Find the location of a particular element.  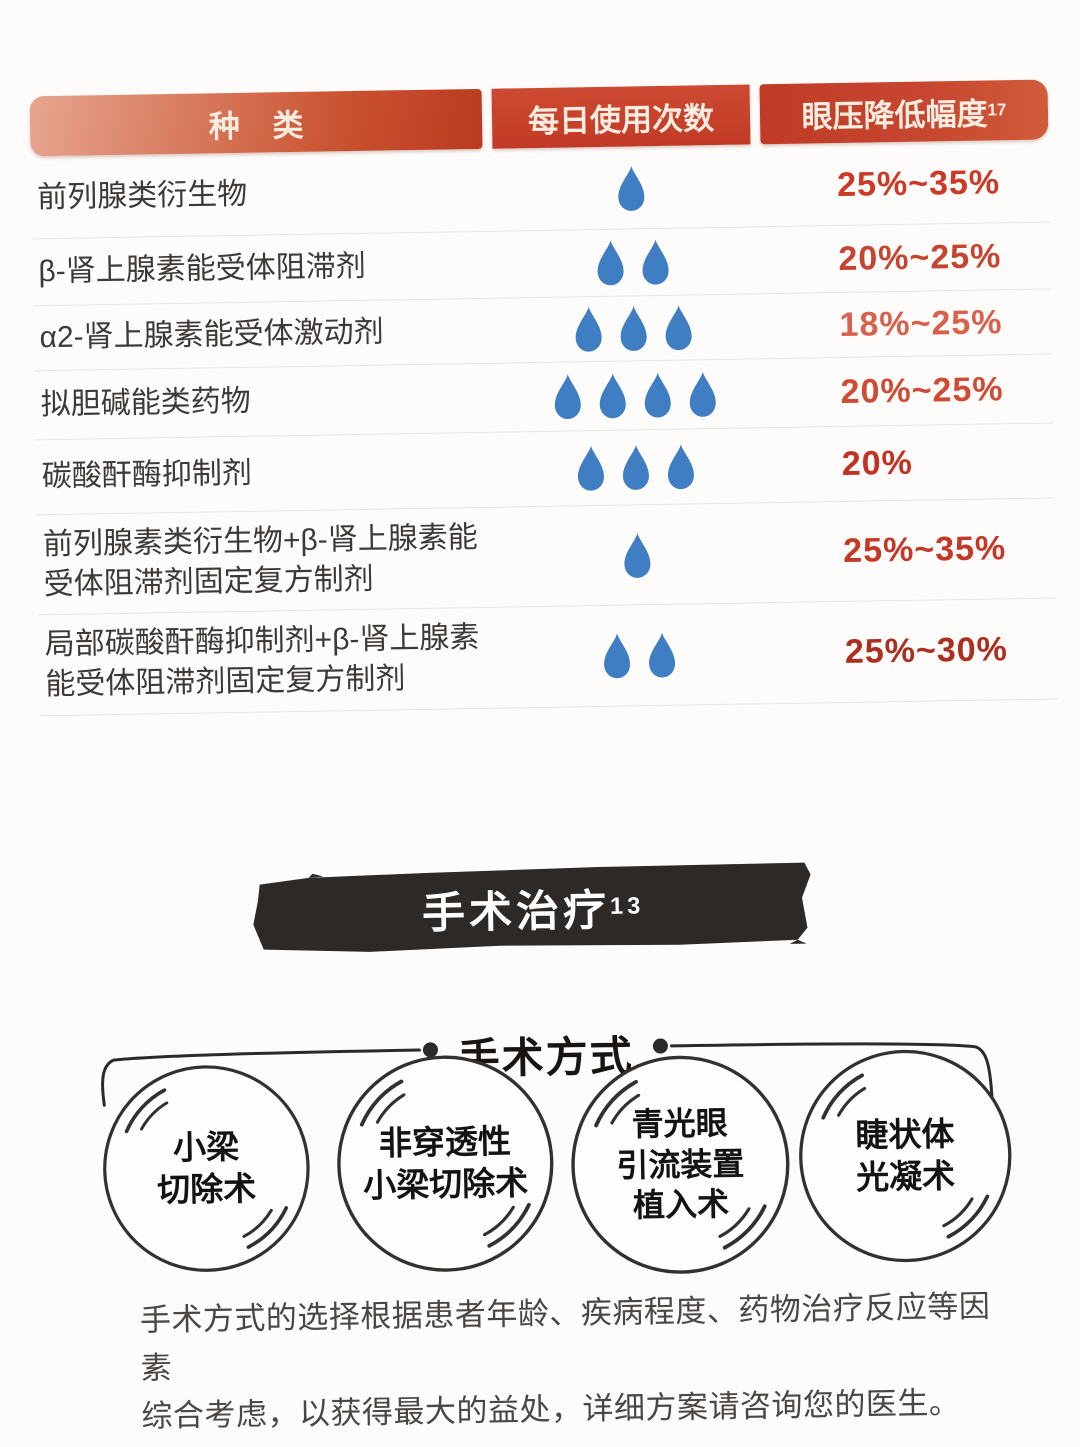

drug-class-label: 碳酸酐酶抑制剂 is located at coordinates (147, 475).